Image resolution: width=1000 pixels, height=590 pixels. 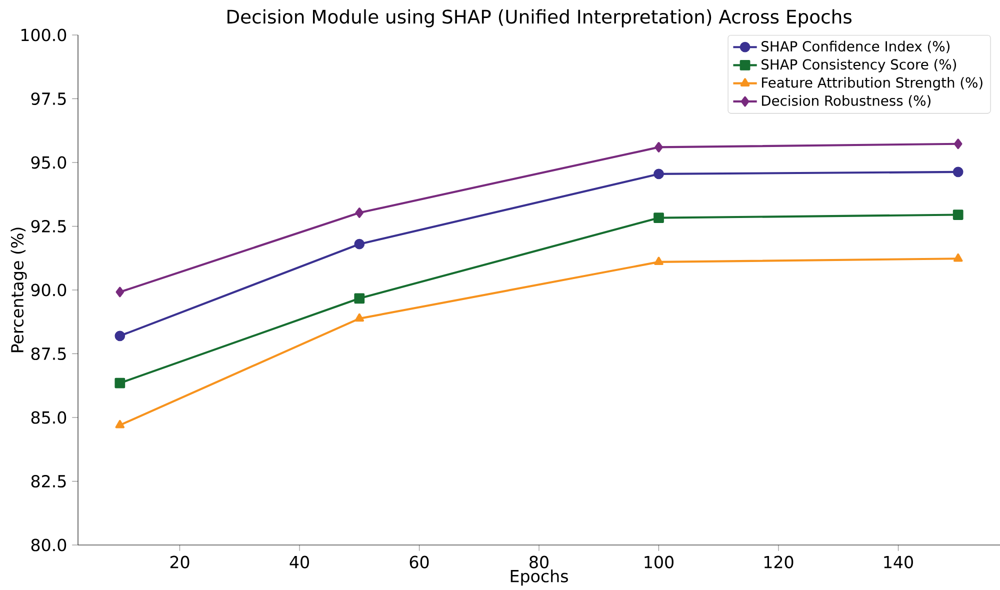 What do you see at coordinates (48, 353) in the screenshot?
I see `y-tick-label: 87.5` at bounding box center [48, 353].